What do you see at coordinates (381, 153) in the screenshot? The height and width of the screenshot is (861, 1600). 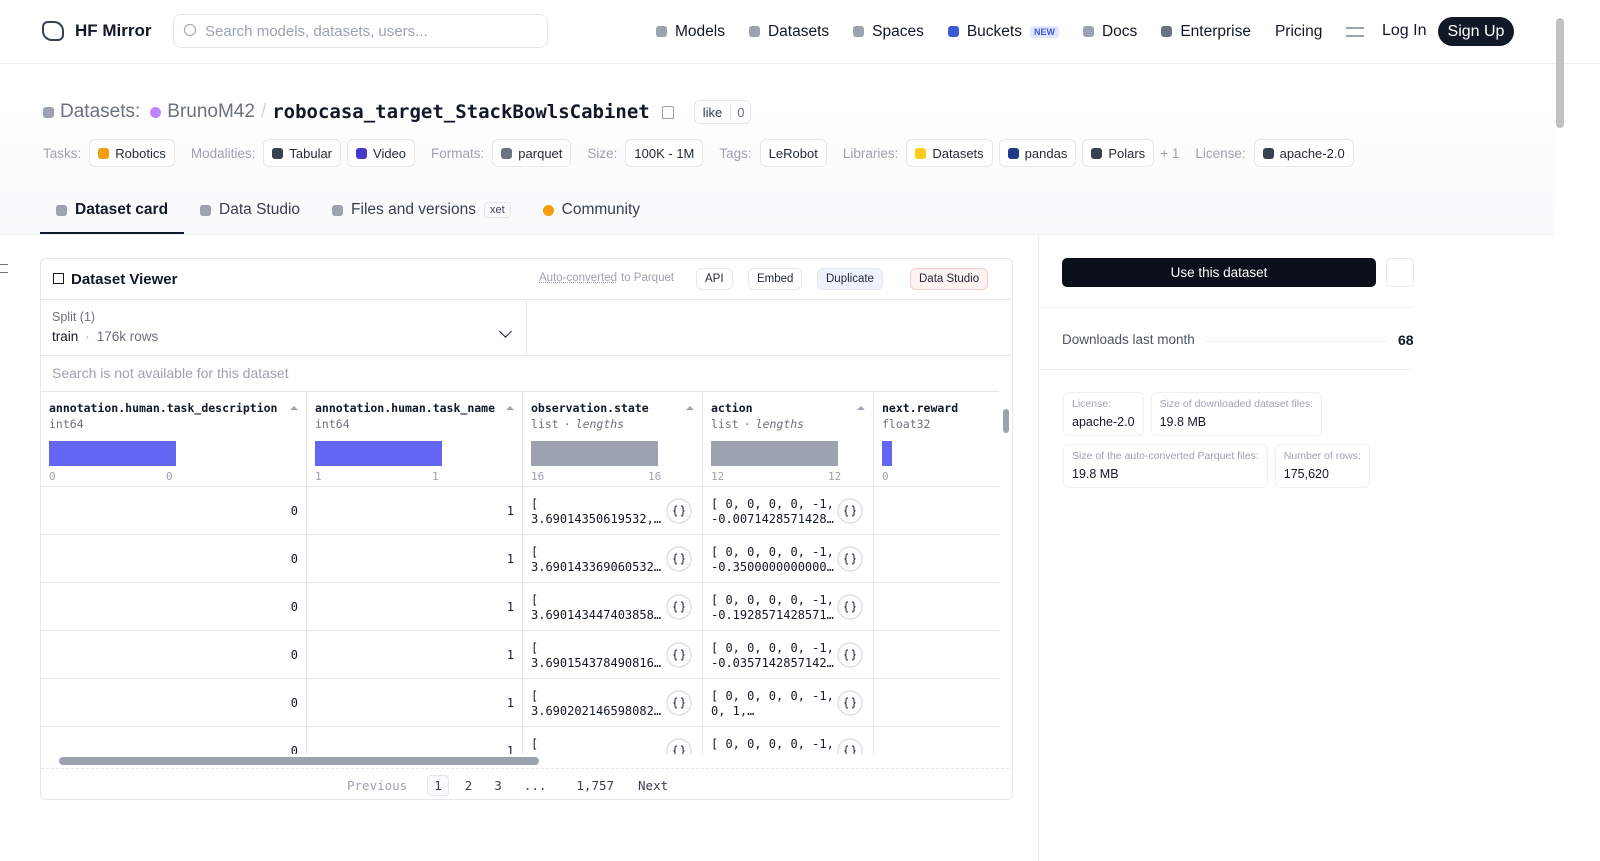 I see `tag-chip: Video` at bounding box center [381, 153].